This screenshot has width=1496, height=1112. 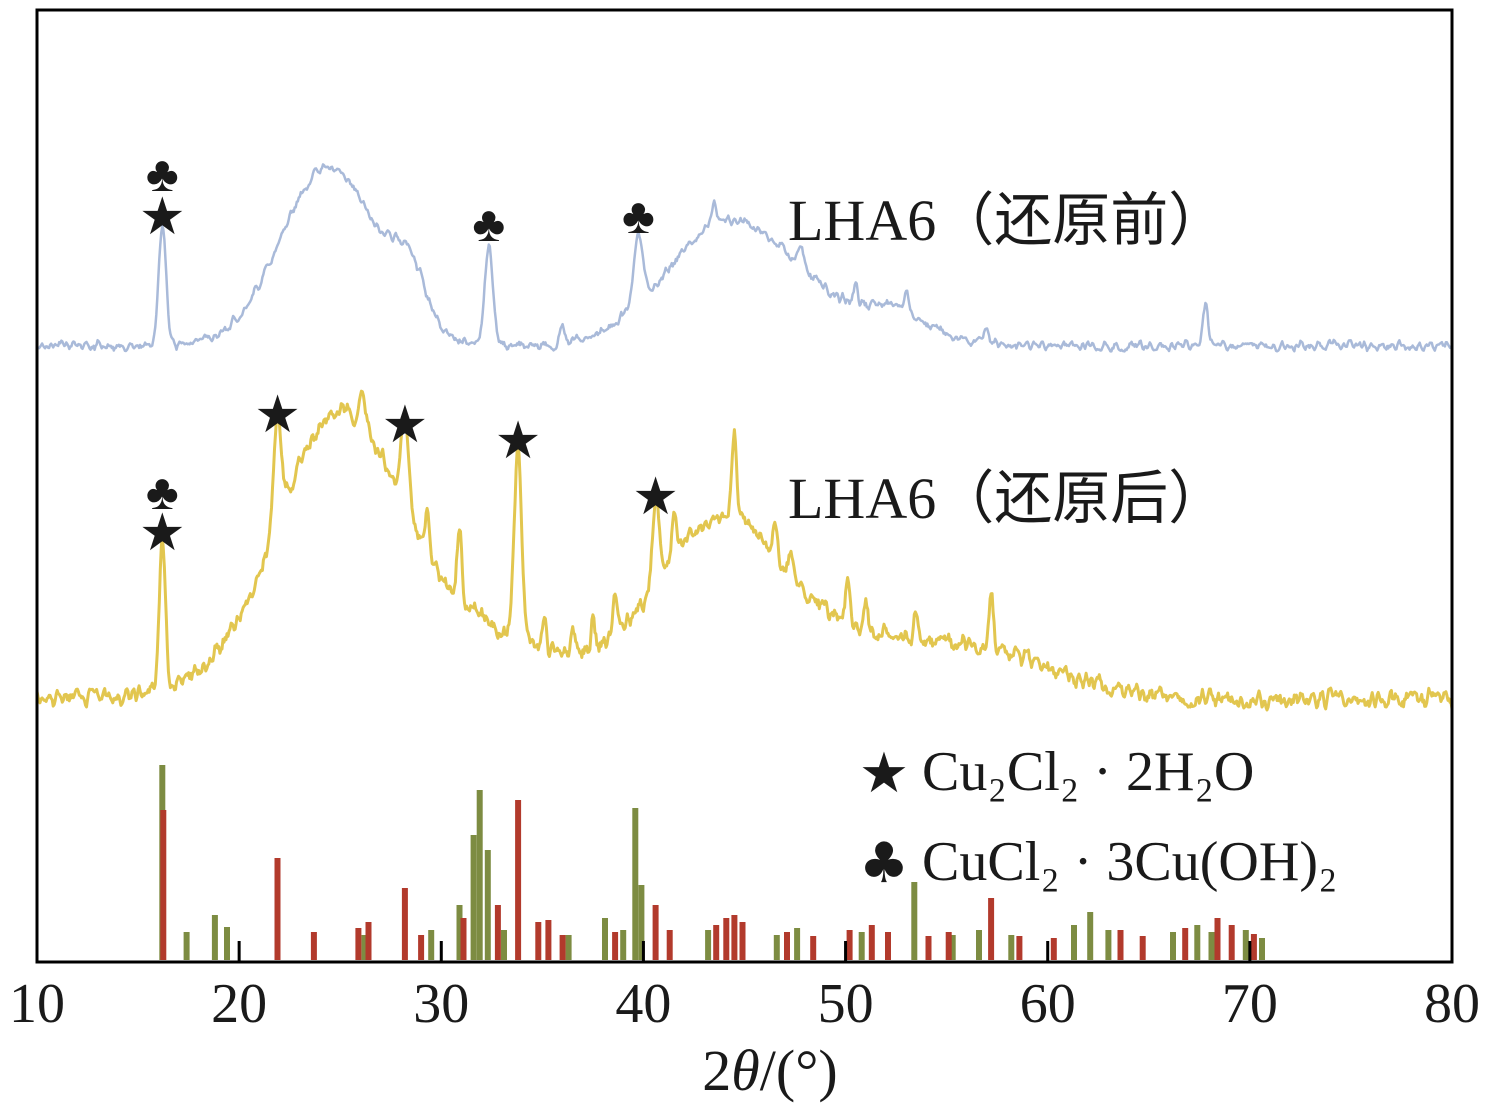 I want to click on x-tick-label: 20, so click(x=239, y=1004).